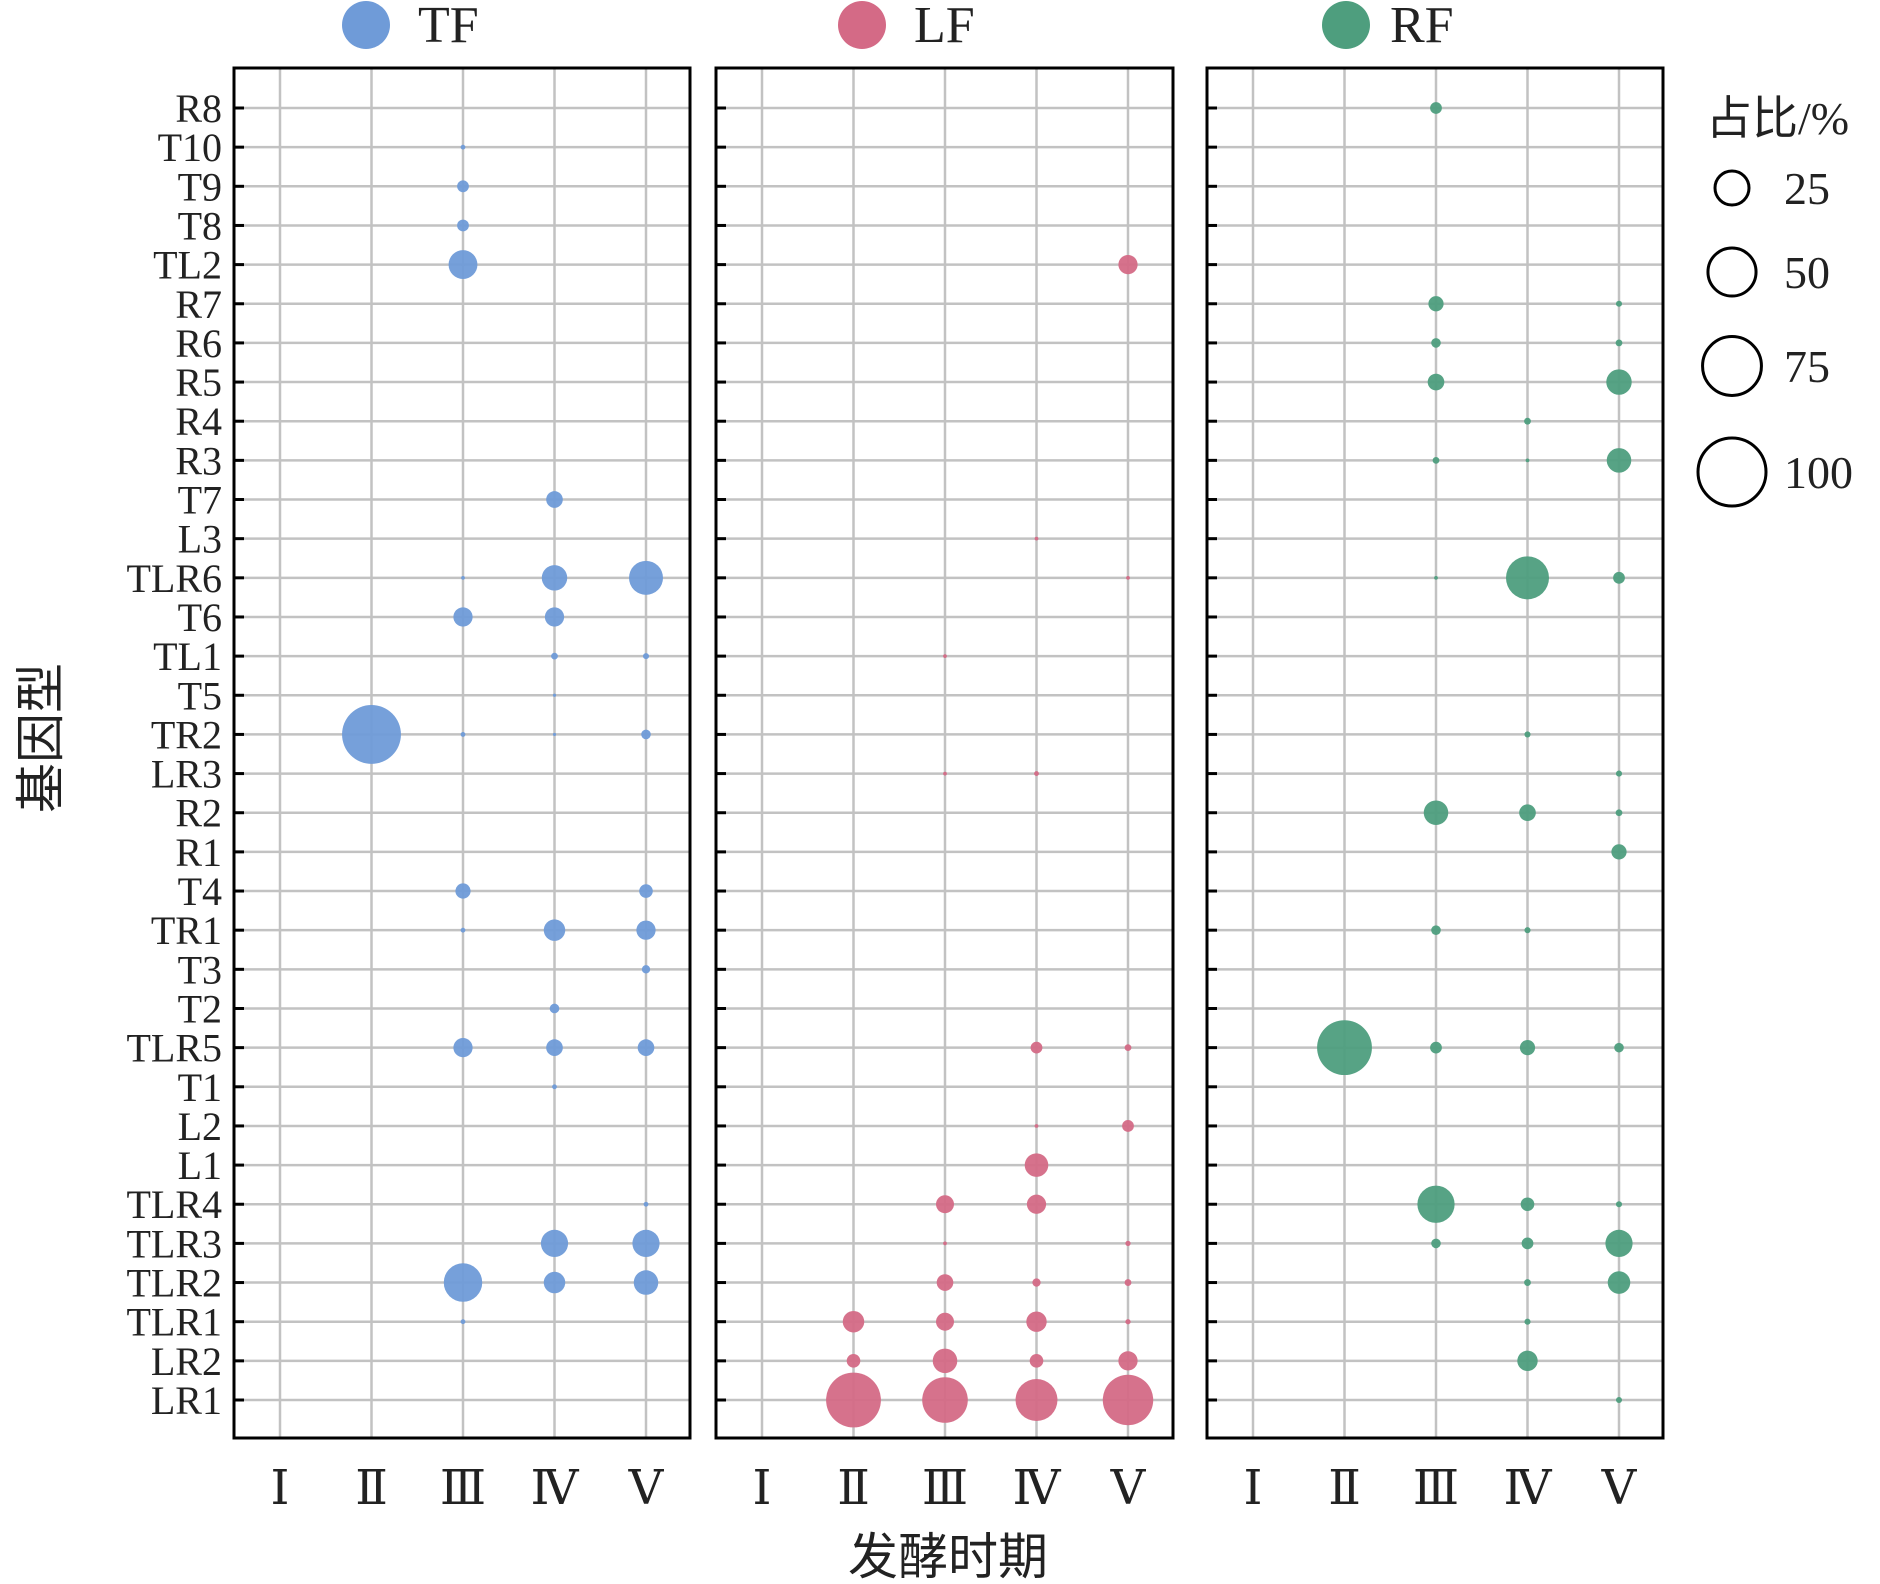 Image resolution: width=1880 pixels, height=1584 pixels. What do you see at coordinates (200, 186) in the screenshot?
I see `y-tick-label: T9` at bounding box center [200, 186].